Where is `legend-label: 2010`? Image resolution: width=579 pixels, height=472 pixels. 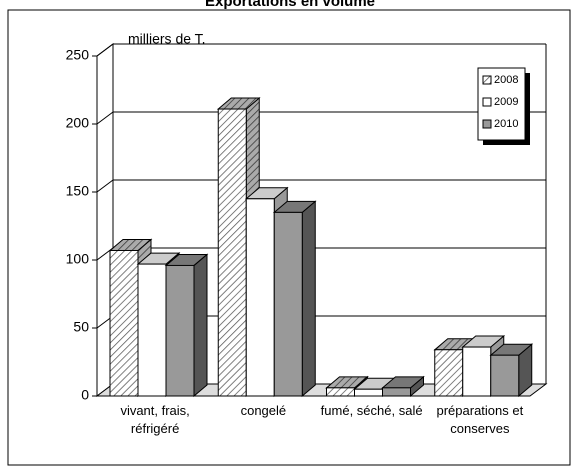 legend-label: 2010 is located at coordinates (506, 124).